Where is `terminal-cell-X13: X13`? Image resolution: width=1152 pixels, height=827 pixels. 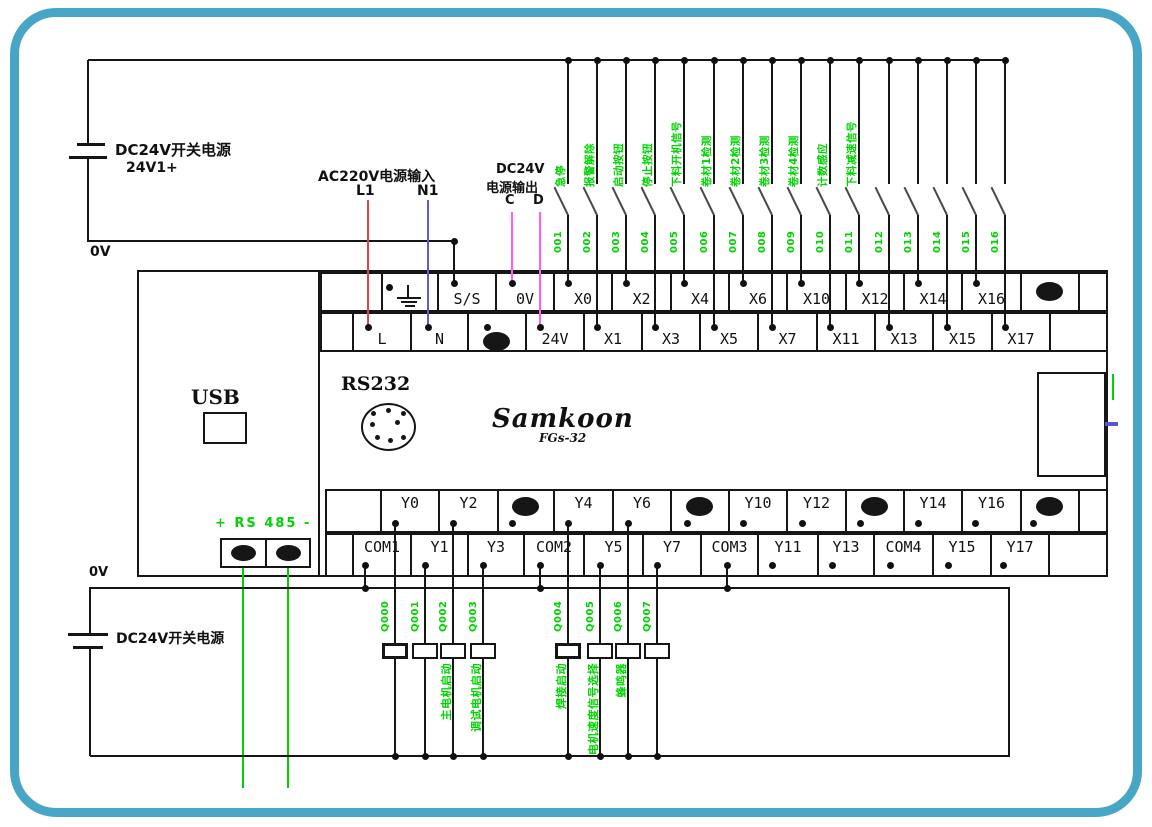
terminal-cell-X13: X13 is located at coordinates (904, 332).